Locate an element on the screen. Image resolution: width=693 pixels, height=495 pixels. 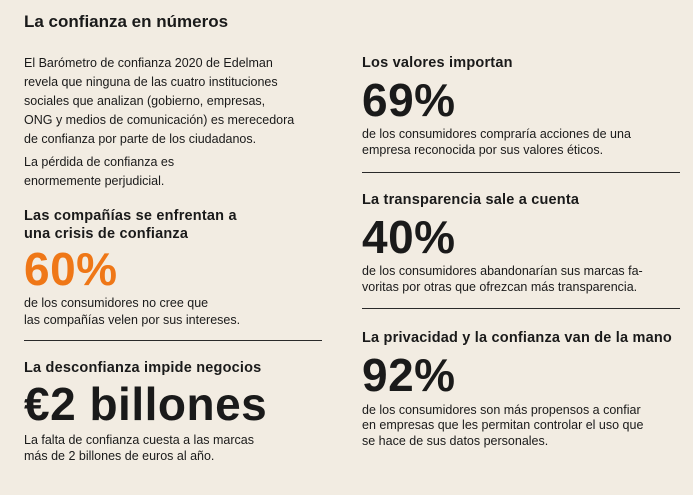
stat-heading: Las compañías se enfrentan a is located at coordinates (130, 216).